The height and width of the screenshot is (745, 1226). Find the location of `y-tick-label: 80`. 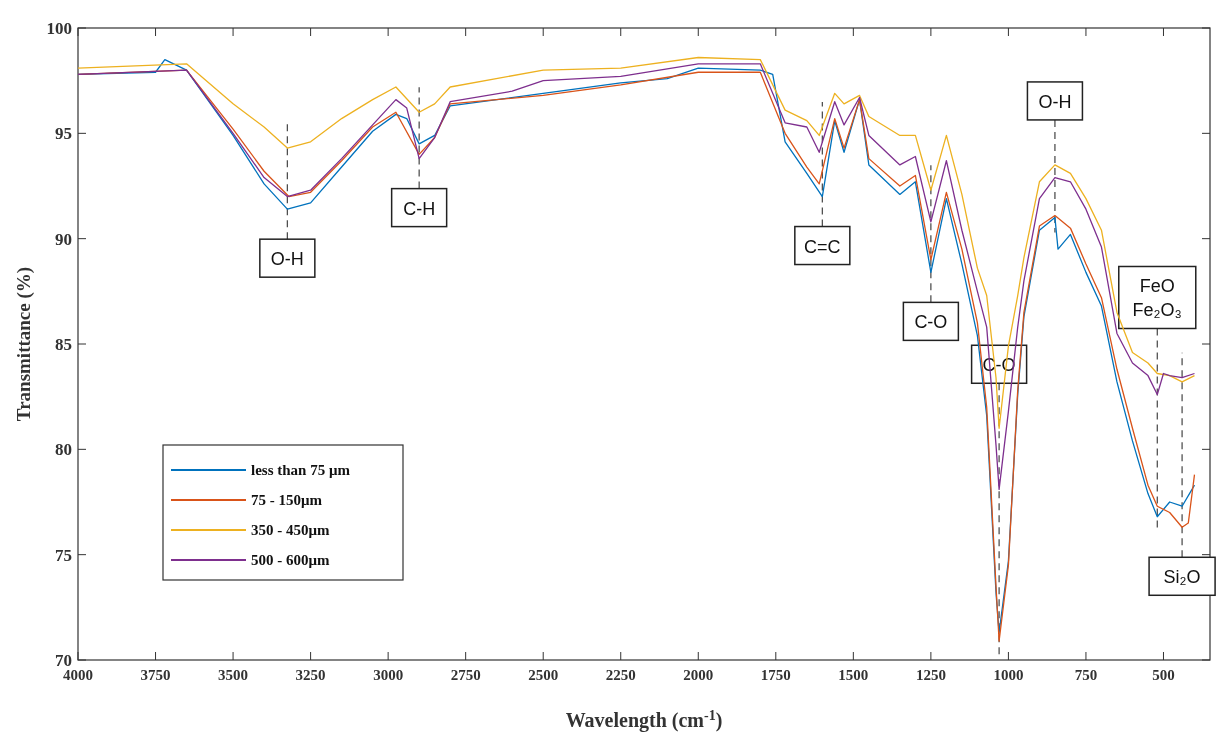

y-tick-label: 80 is located at coordinates (63, 450).